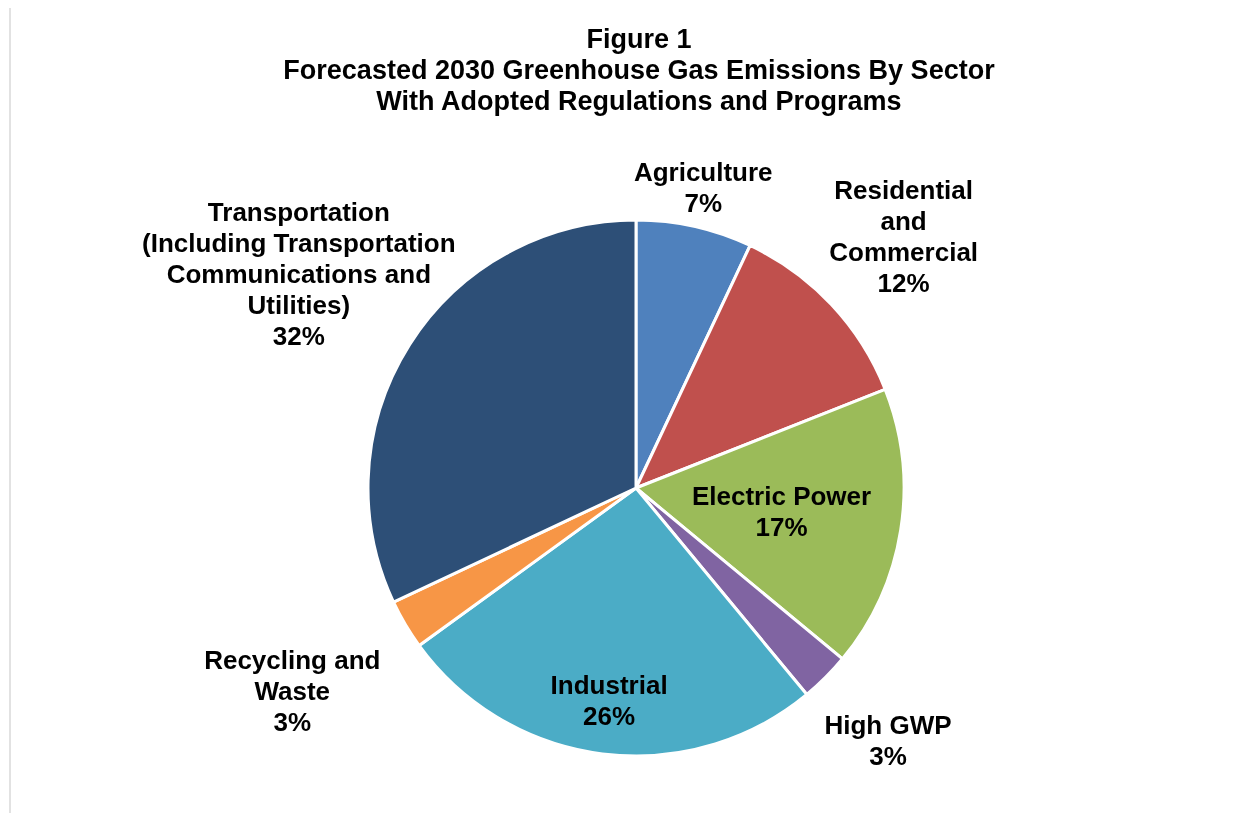  I want to click on slice-label: Agriculture, so click(703, 171).